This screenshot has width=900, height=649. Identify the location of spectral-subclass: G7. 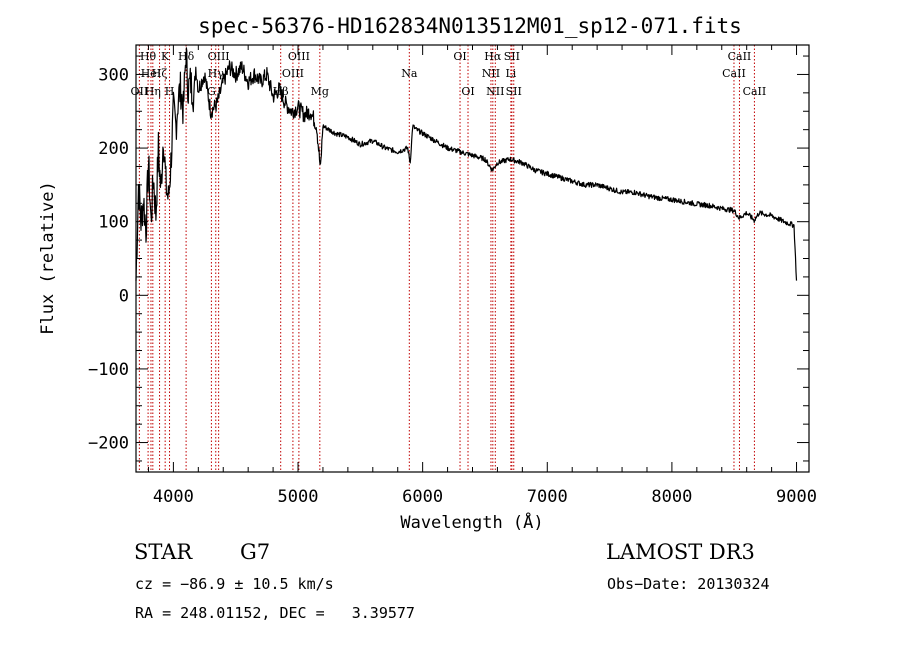
(255, 552).